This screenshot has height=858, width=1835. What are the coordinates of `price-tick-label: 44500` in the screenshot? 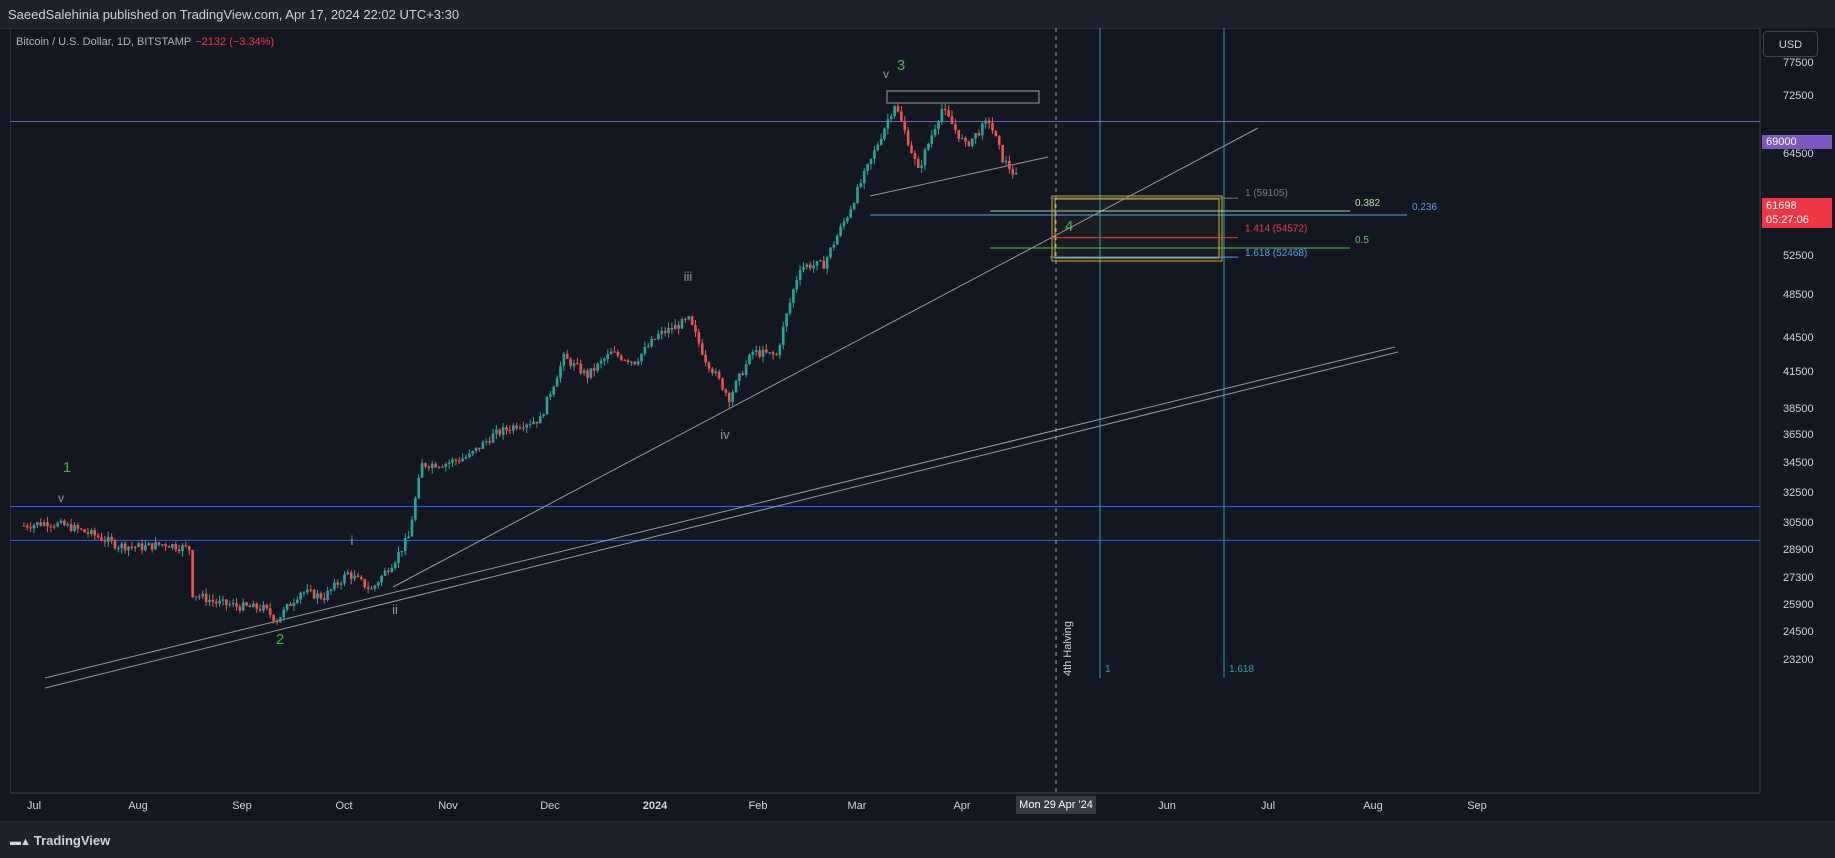 It's located at (1798, 338).